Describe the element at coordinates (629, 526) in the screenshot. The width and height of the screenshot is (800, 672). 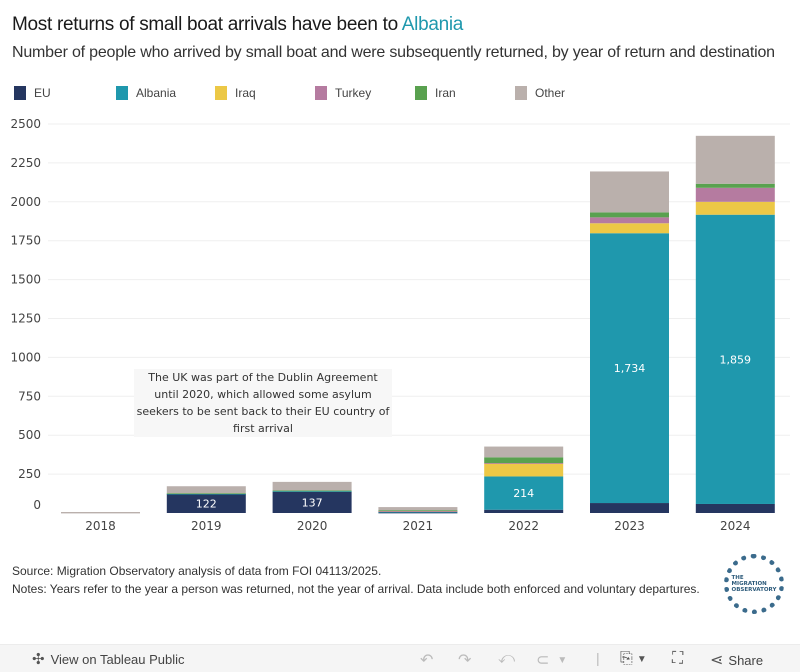
I see `x-tick-label: 2023` at that location.